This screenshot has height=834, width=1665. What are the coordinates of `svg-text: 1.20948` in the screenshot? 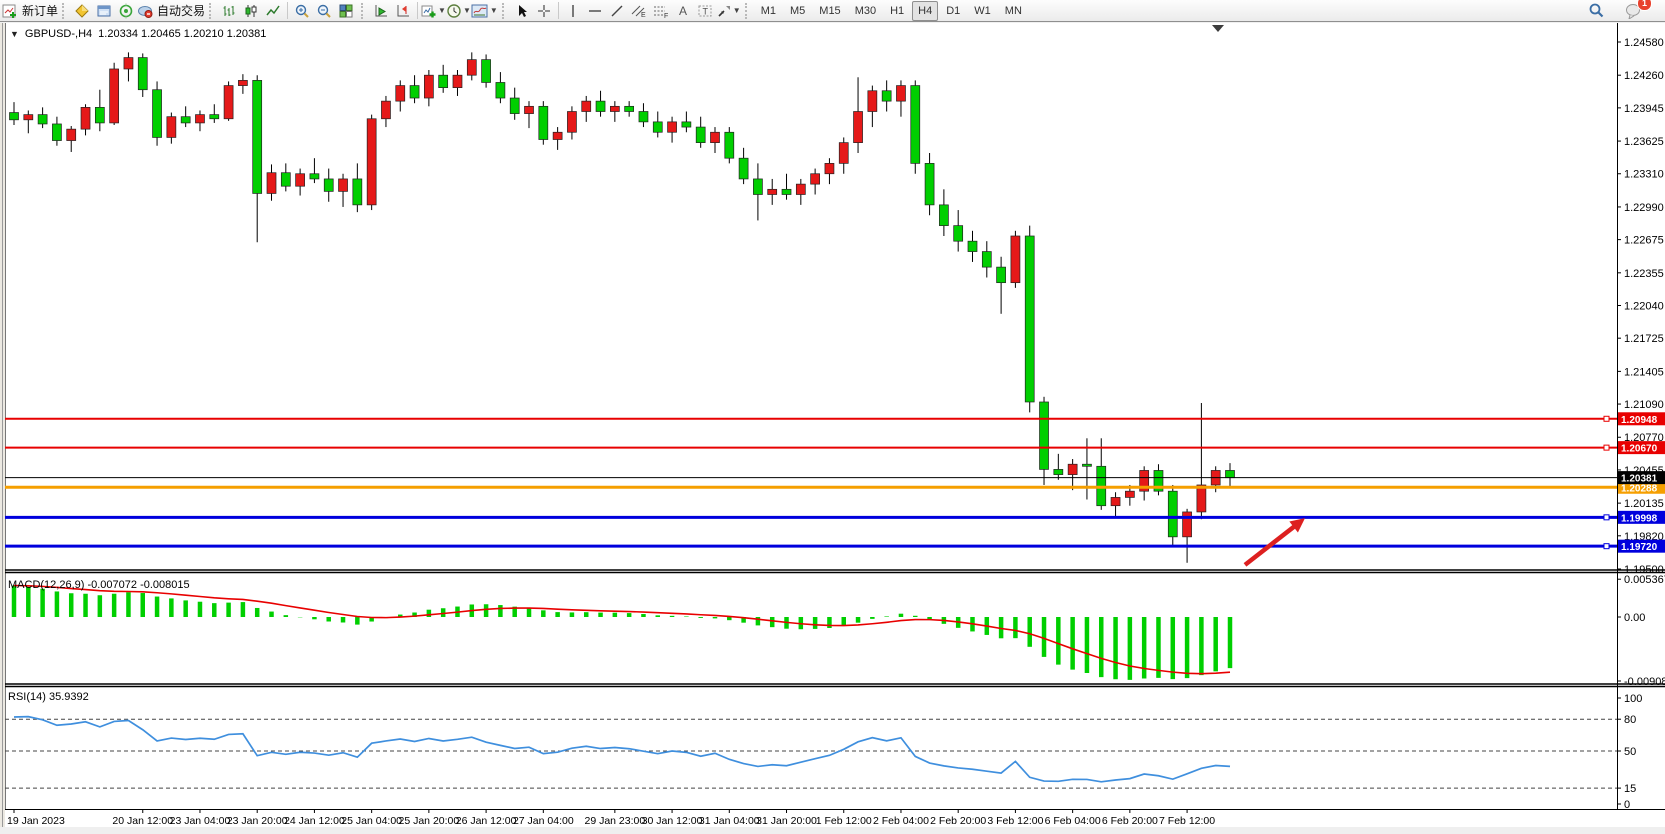 It's located at (1639, 420).